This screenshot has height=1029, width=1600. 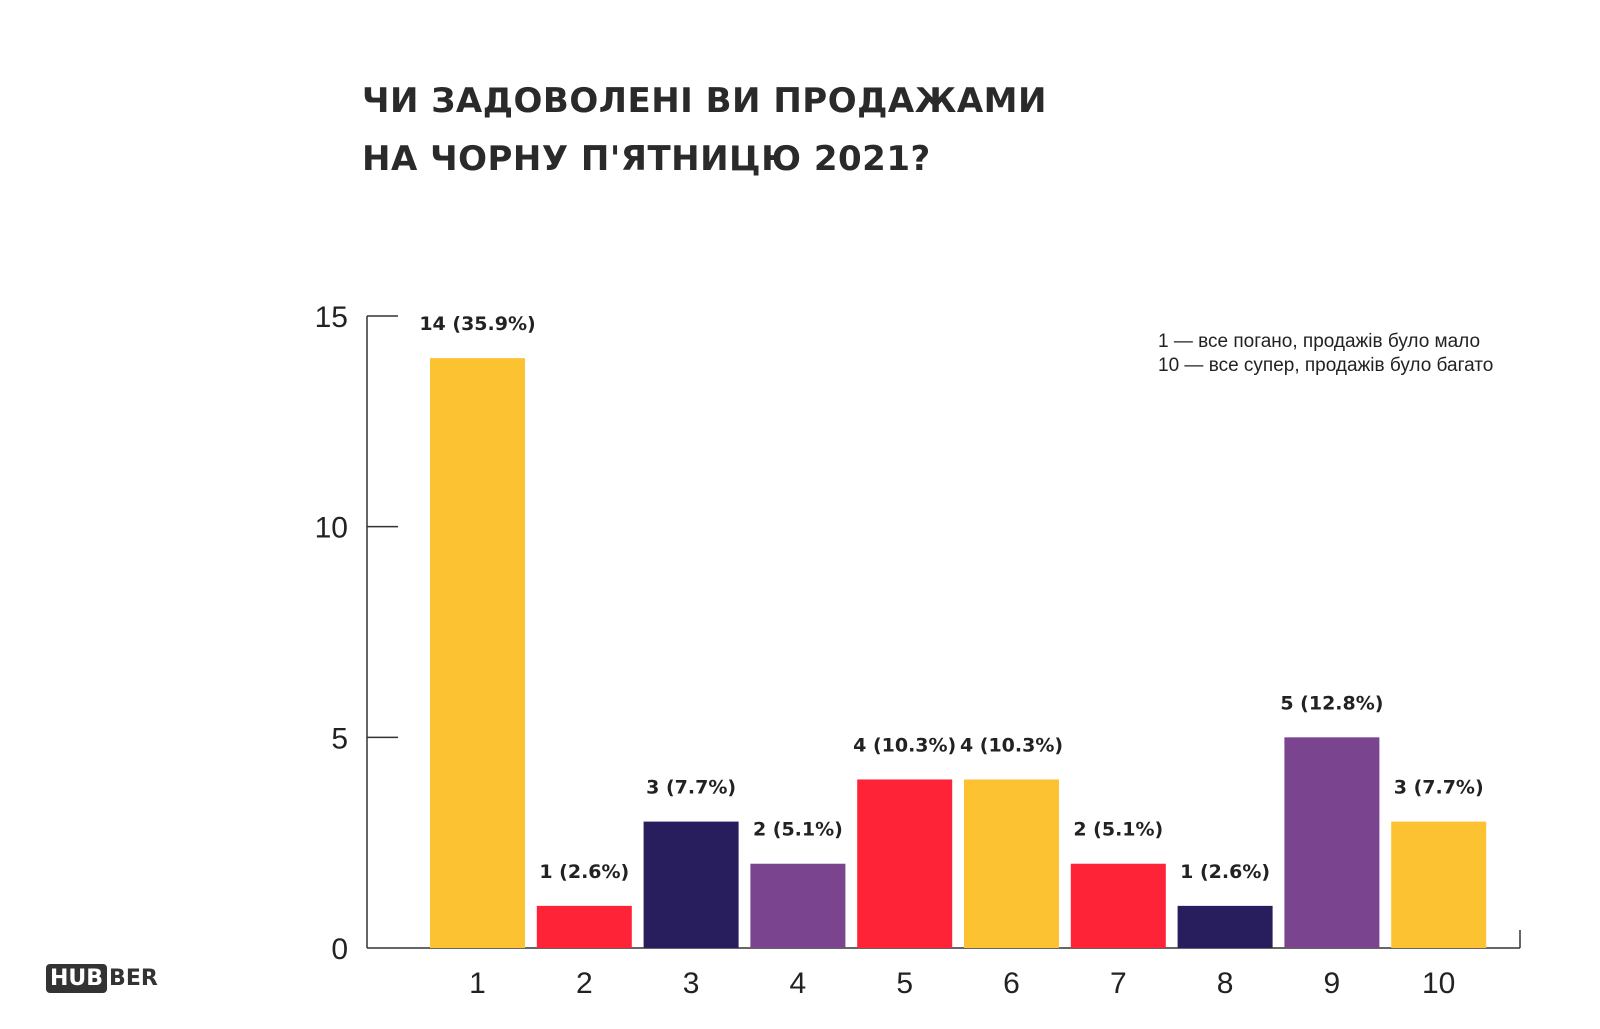 I want to click on scale-note-line-1: 1 — все погано, продажів було мало, so click(x=1319, y=341).